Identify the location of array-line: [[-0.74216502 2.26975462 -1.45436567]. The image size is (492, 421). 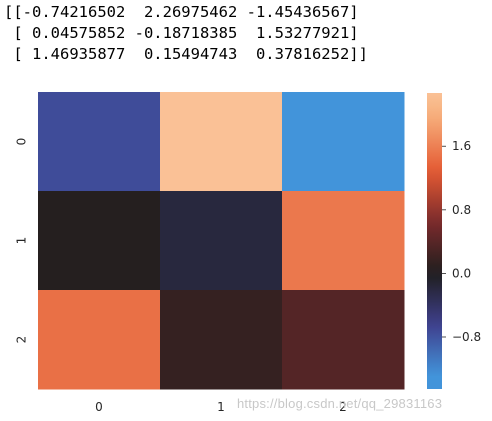
(181, 12).